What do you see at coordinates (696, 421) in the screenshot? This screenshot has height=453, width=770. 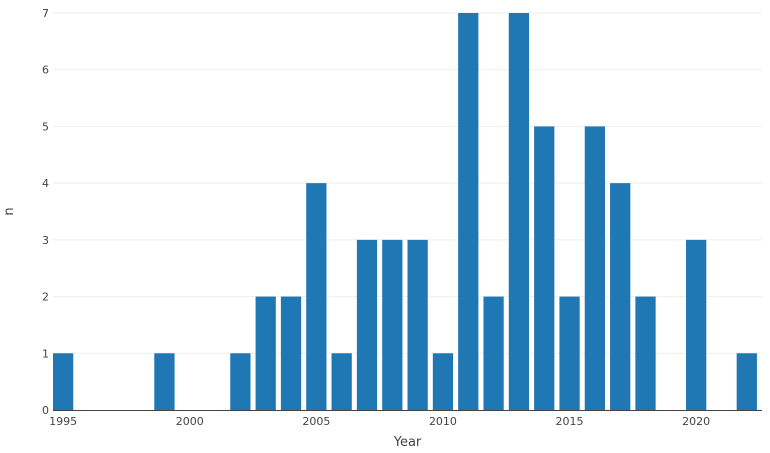 I see `x-tick-label: 2020` at bounding box center [696, 421].